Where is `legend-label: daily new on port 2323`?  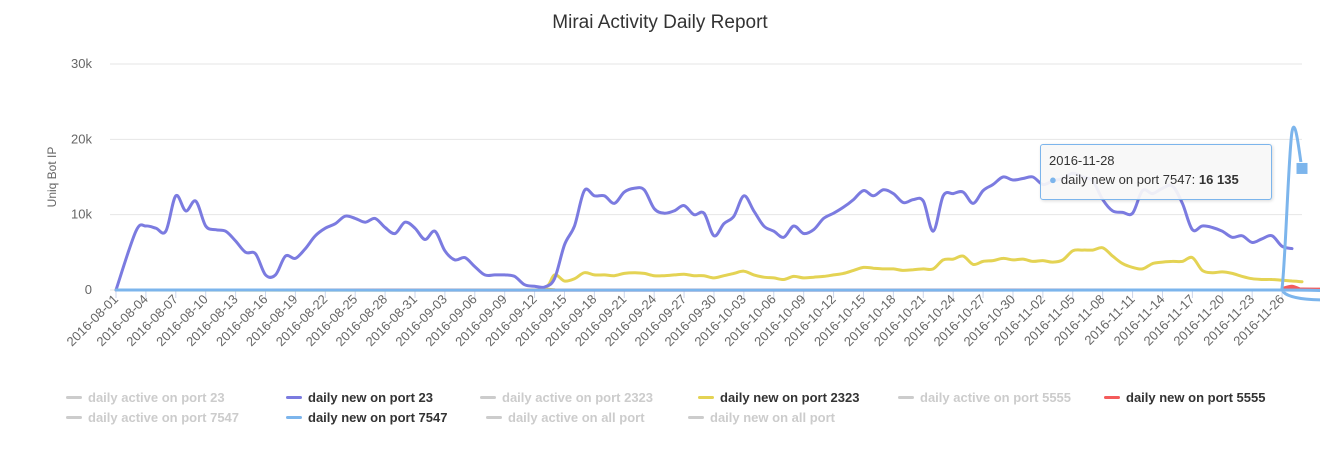
legend-label: daily new on port 2323 is located at coordinates (790, 397).